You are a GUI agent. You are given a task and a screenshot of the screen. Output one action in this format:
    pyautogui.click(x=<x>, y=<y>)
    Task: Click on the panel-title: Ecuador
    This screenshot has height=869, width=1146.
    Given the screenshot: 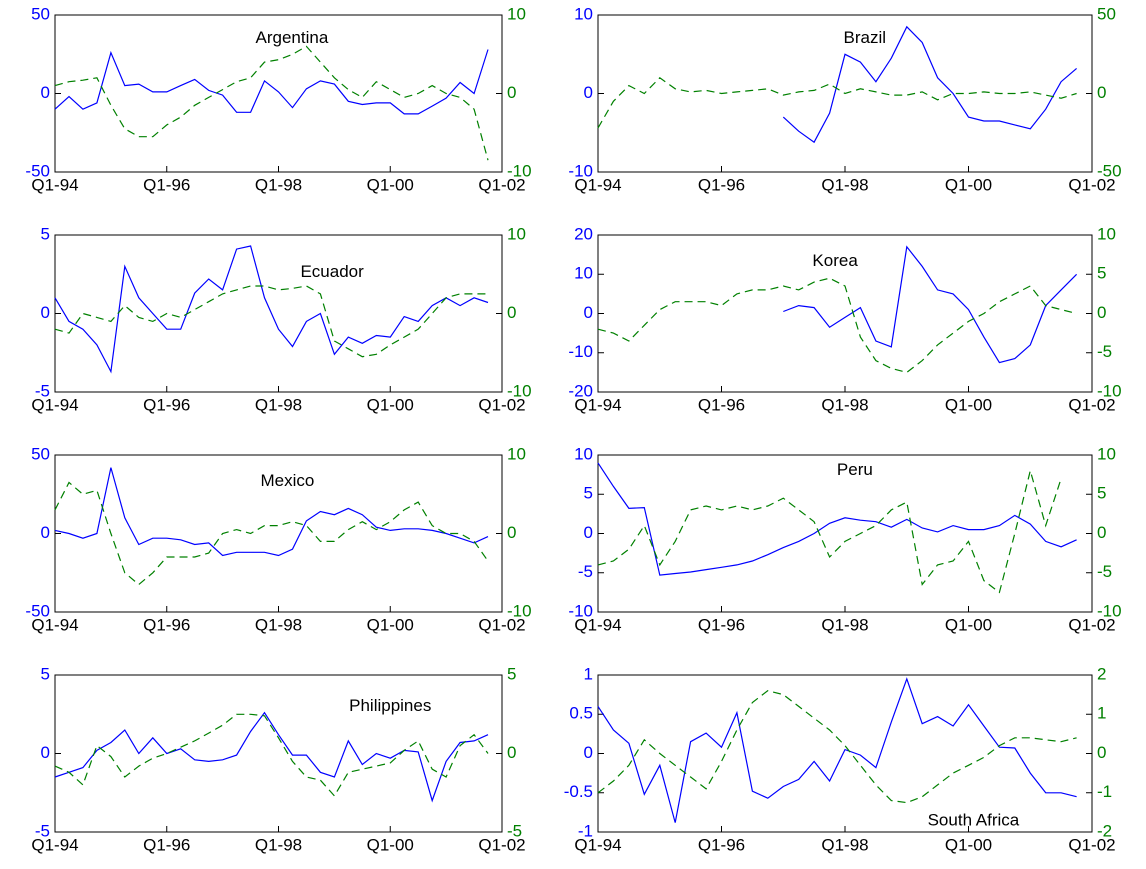 What is the action you would take?
    pyautogui.click(x=332, y=271)
    